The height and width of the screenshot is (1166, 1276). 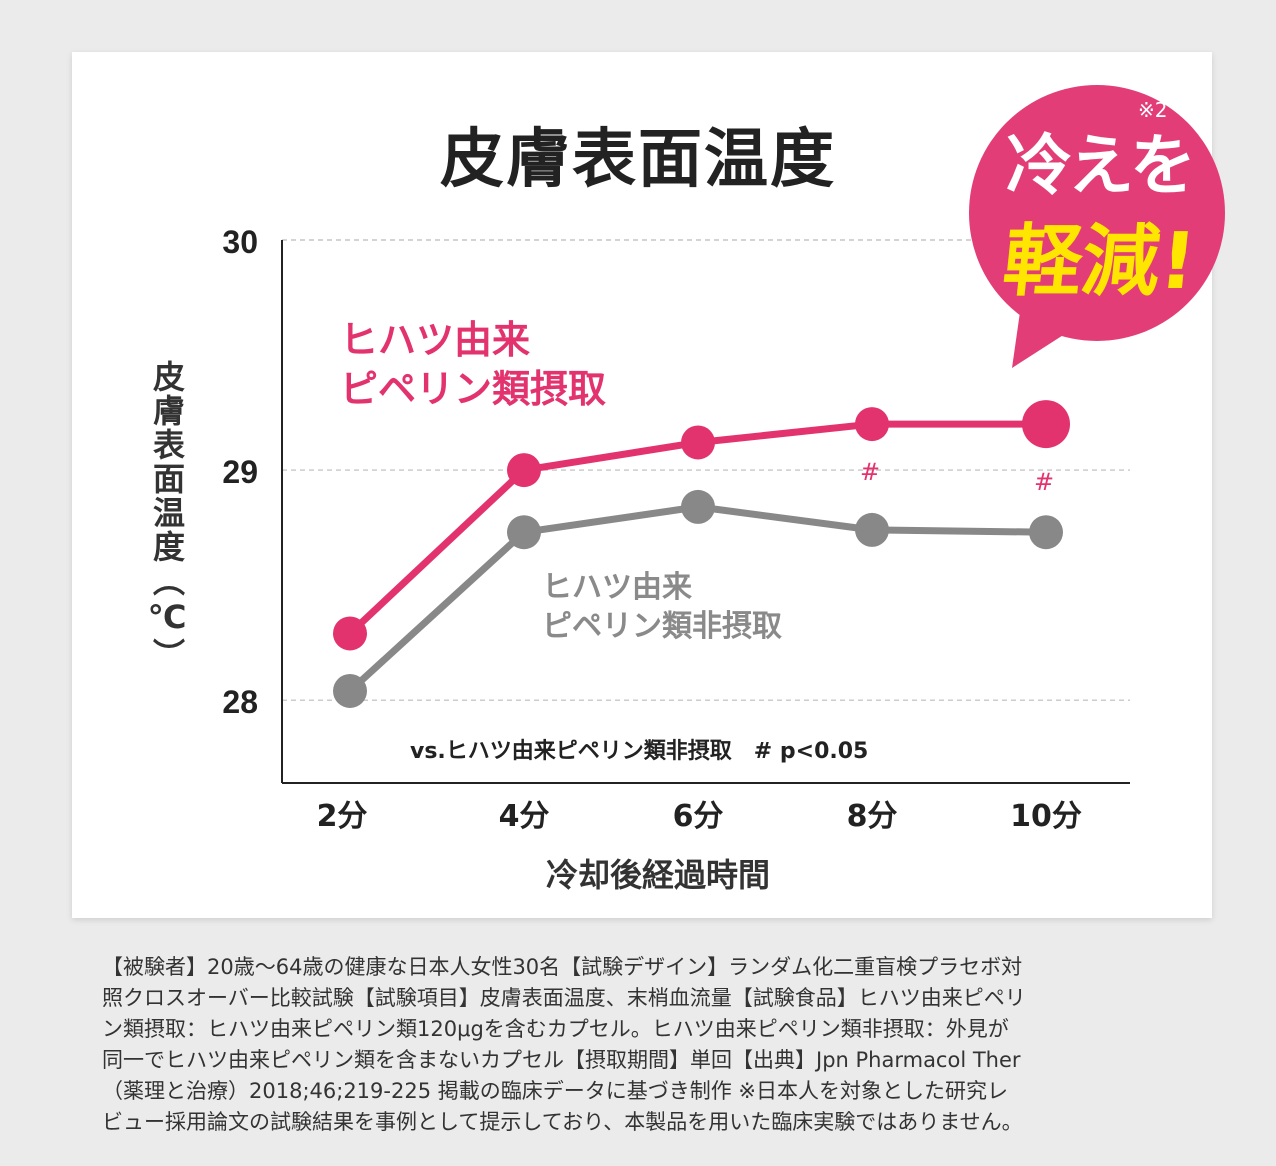 What do you see at coordinates (435, 340) in the screenshot?
I see `legend-intake-line1: ヒハツ由来` at bounding box center [435, 340].